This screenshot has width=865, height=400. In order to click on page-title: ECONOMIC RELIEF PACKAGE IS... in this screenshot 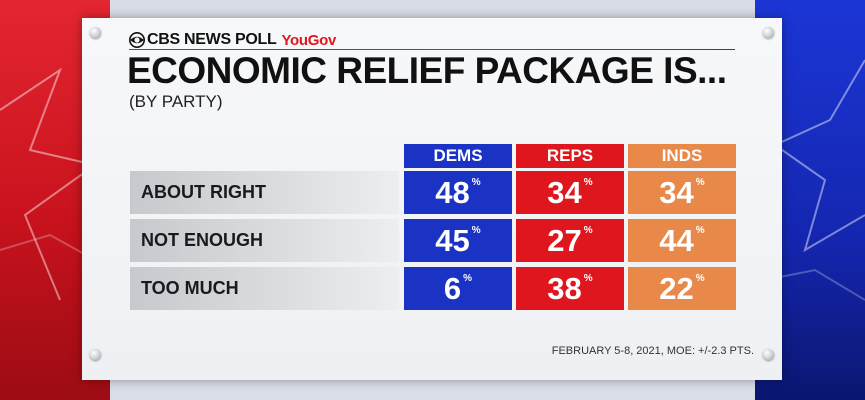, I will do `click(427, 70)`.